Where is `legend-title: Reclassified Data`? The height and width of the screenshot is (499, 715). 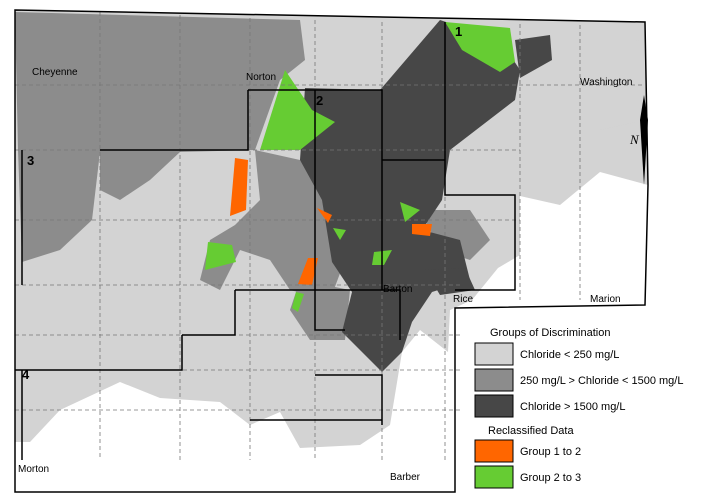 legend-title: Reclassified Data is located at coordinates (531, 431).